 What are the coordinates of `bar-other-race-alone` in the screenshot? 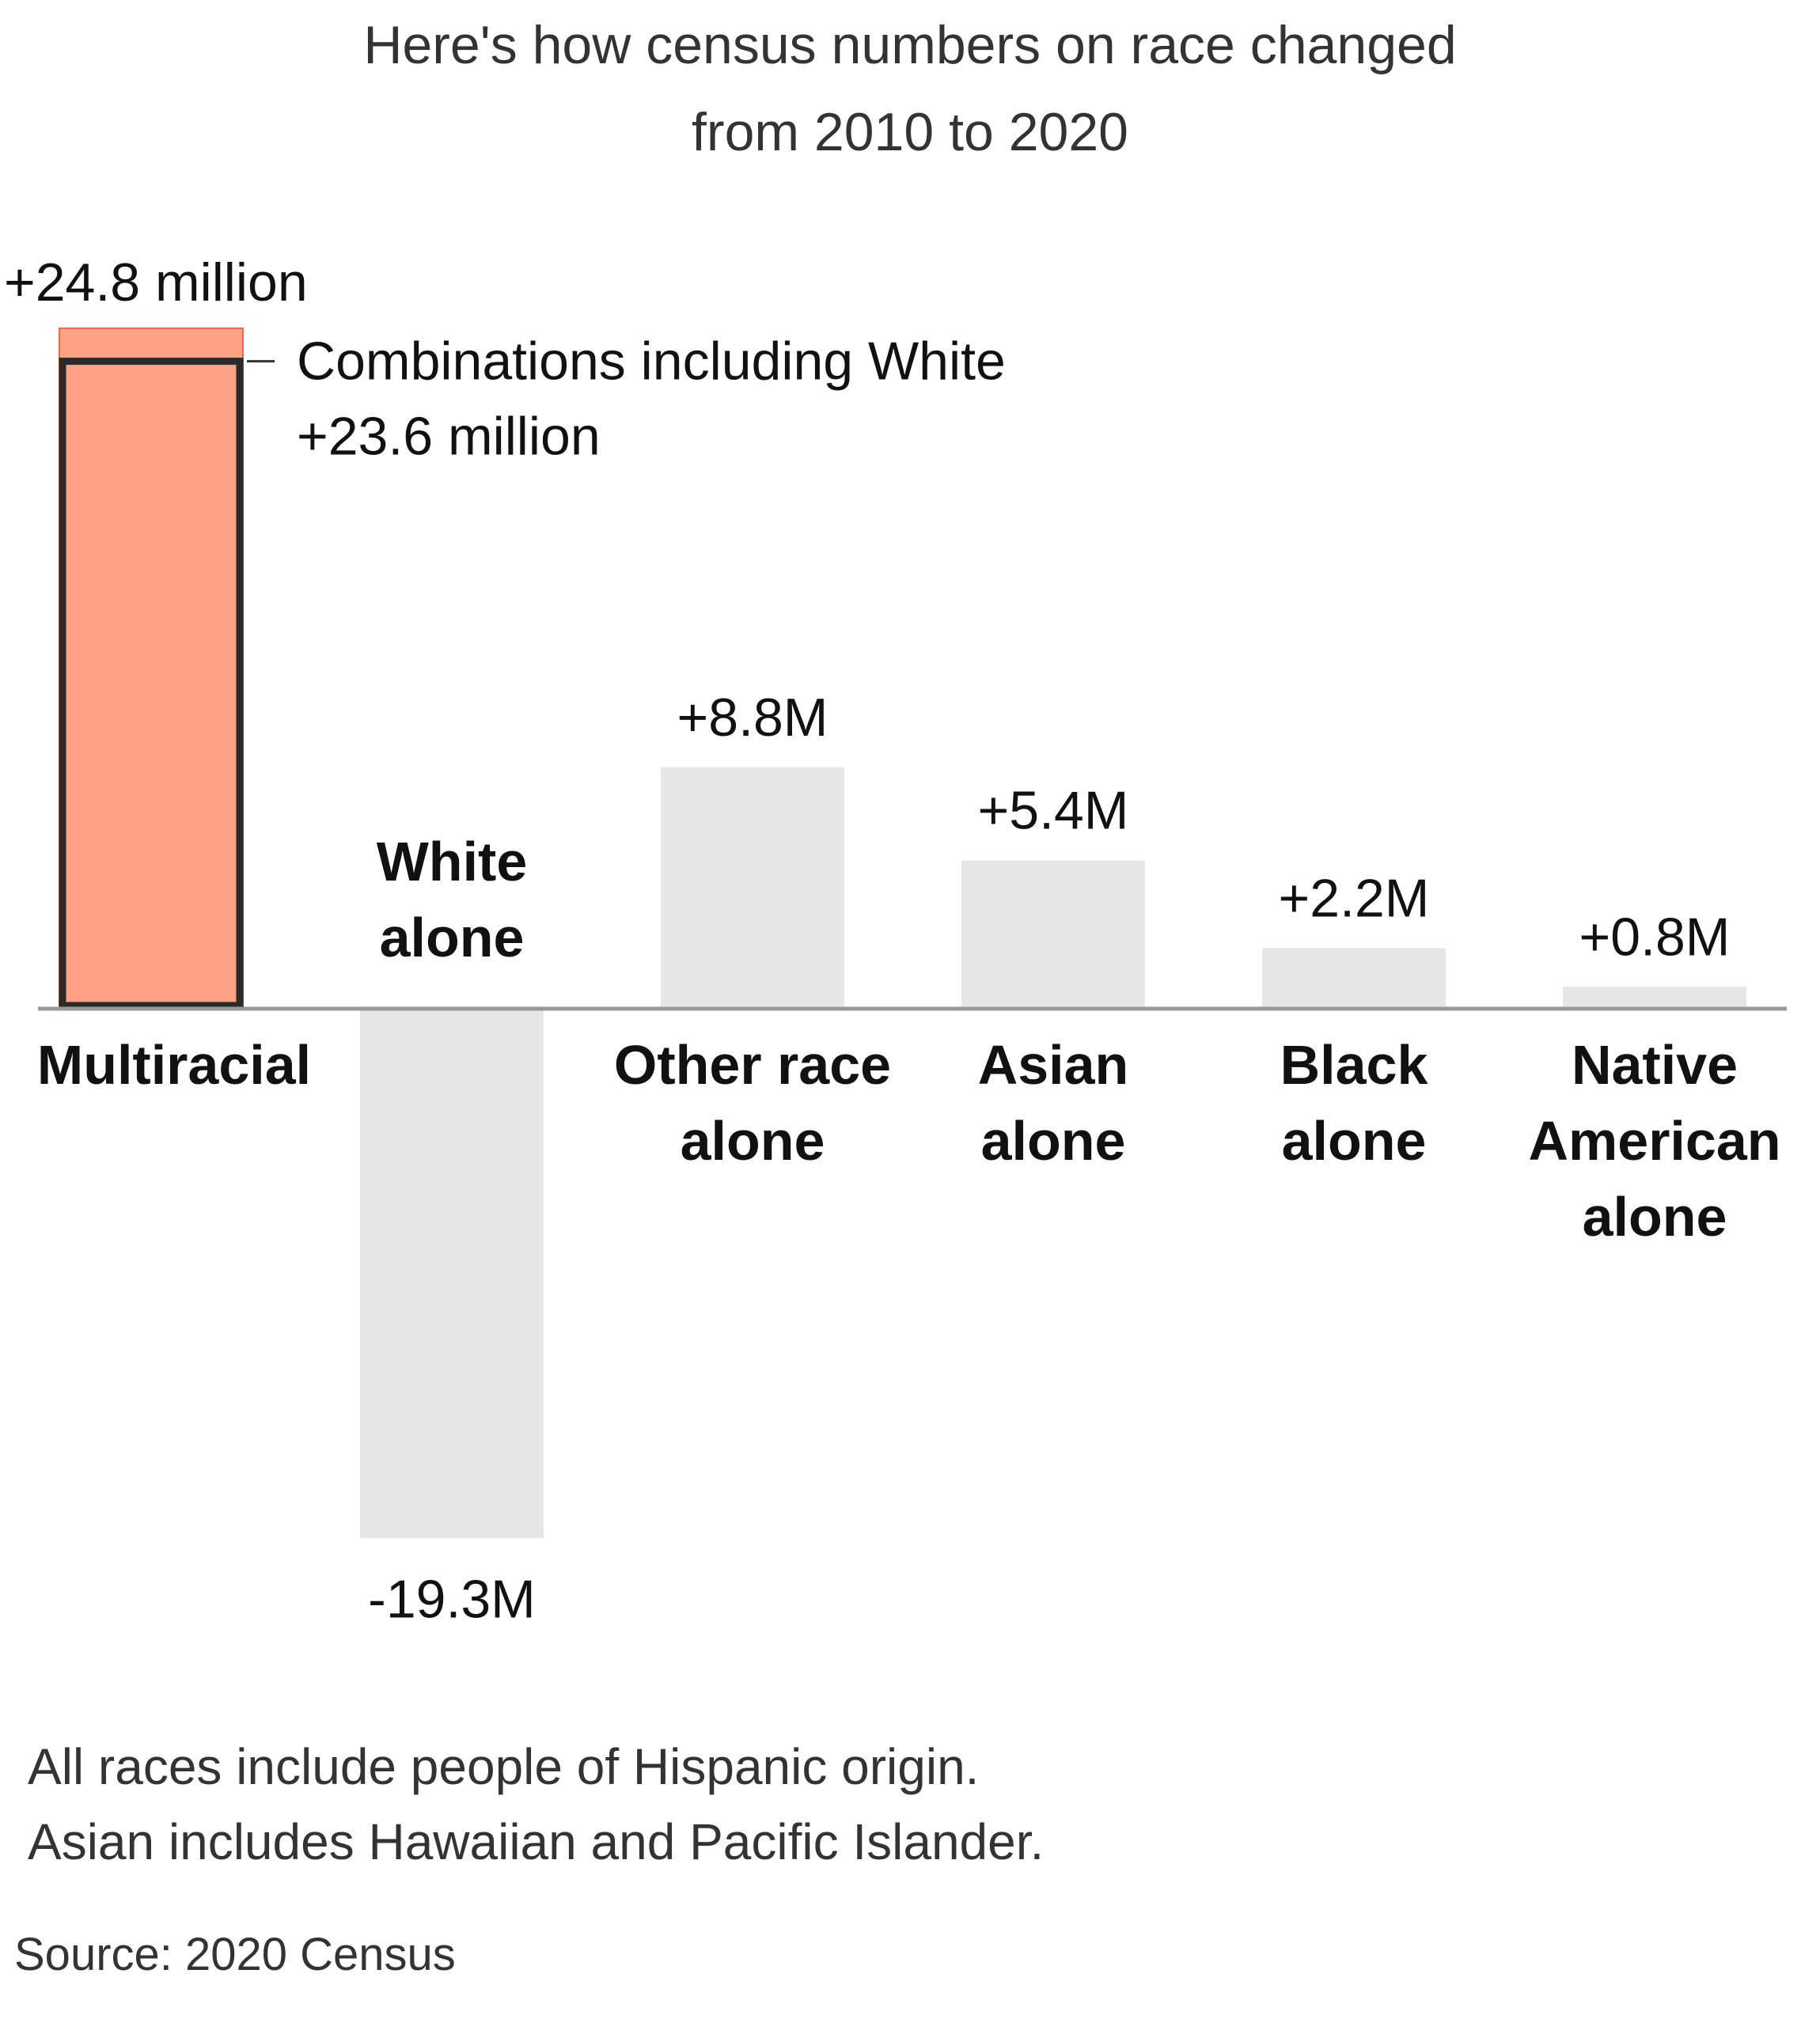 It's located at (752, 888).